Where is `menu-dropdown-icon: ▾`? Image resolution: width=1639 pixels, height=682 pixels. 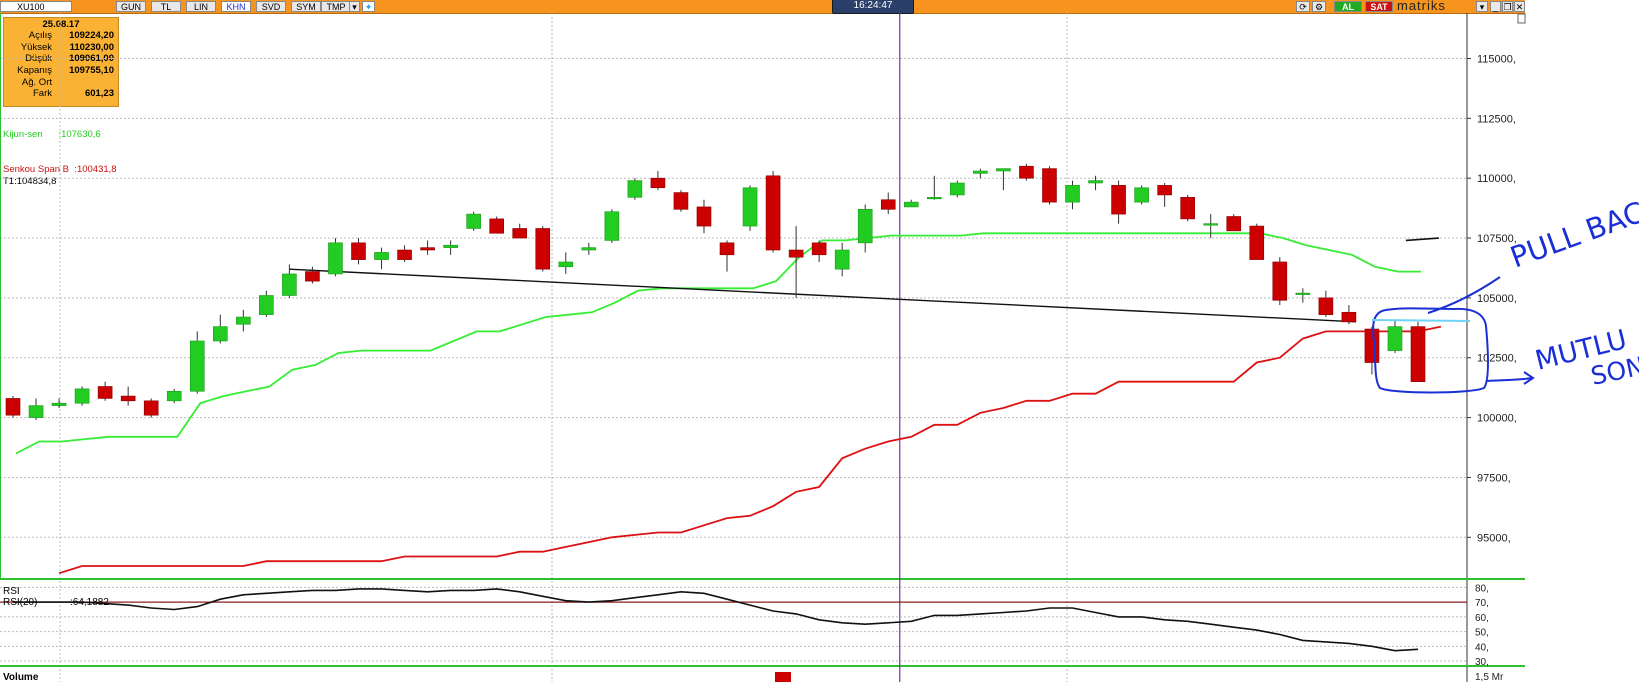 menu-dropdown-icon: ▾ is located at coordinates (1482, 6).